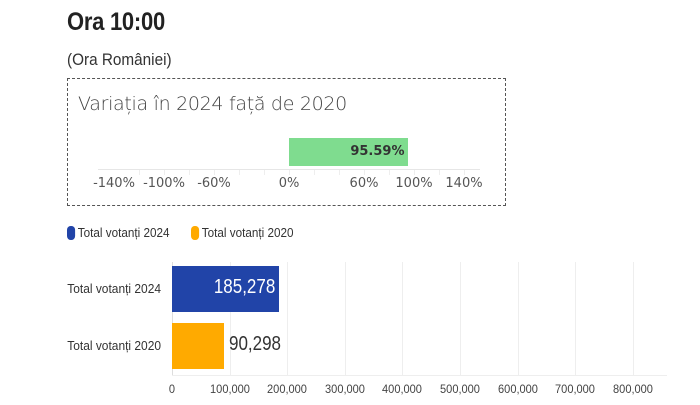 This screenshot has width=700, height=405. I want to click on x-tick-label: -100%, so click(164, 183).